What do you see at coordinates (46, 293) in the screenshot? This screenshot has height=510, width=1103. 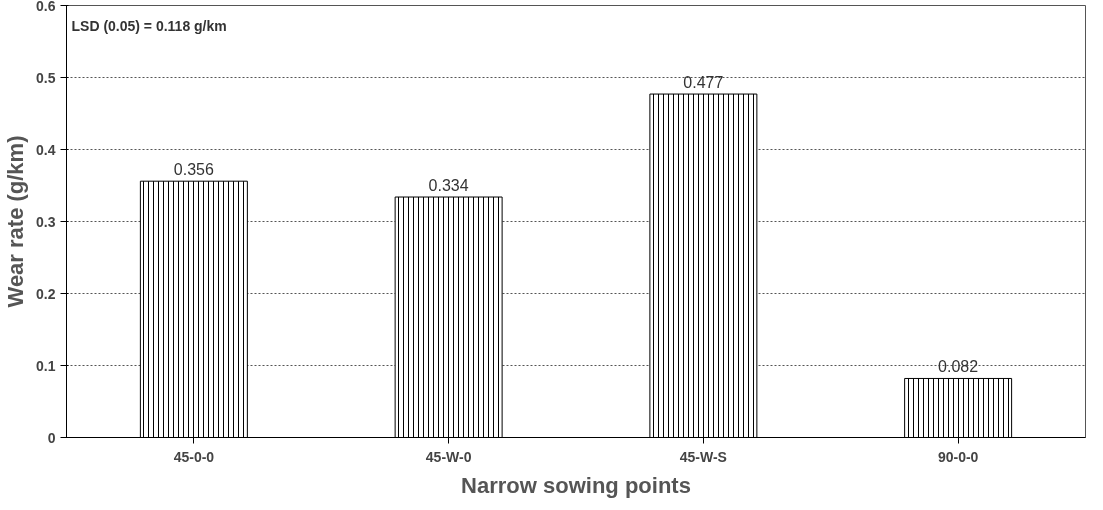 I see `y-tick-label: 0.2` at bounding box center [46, 293].